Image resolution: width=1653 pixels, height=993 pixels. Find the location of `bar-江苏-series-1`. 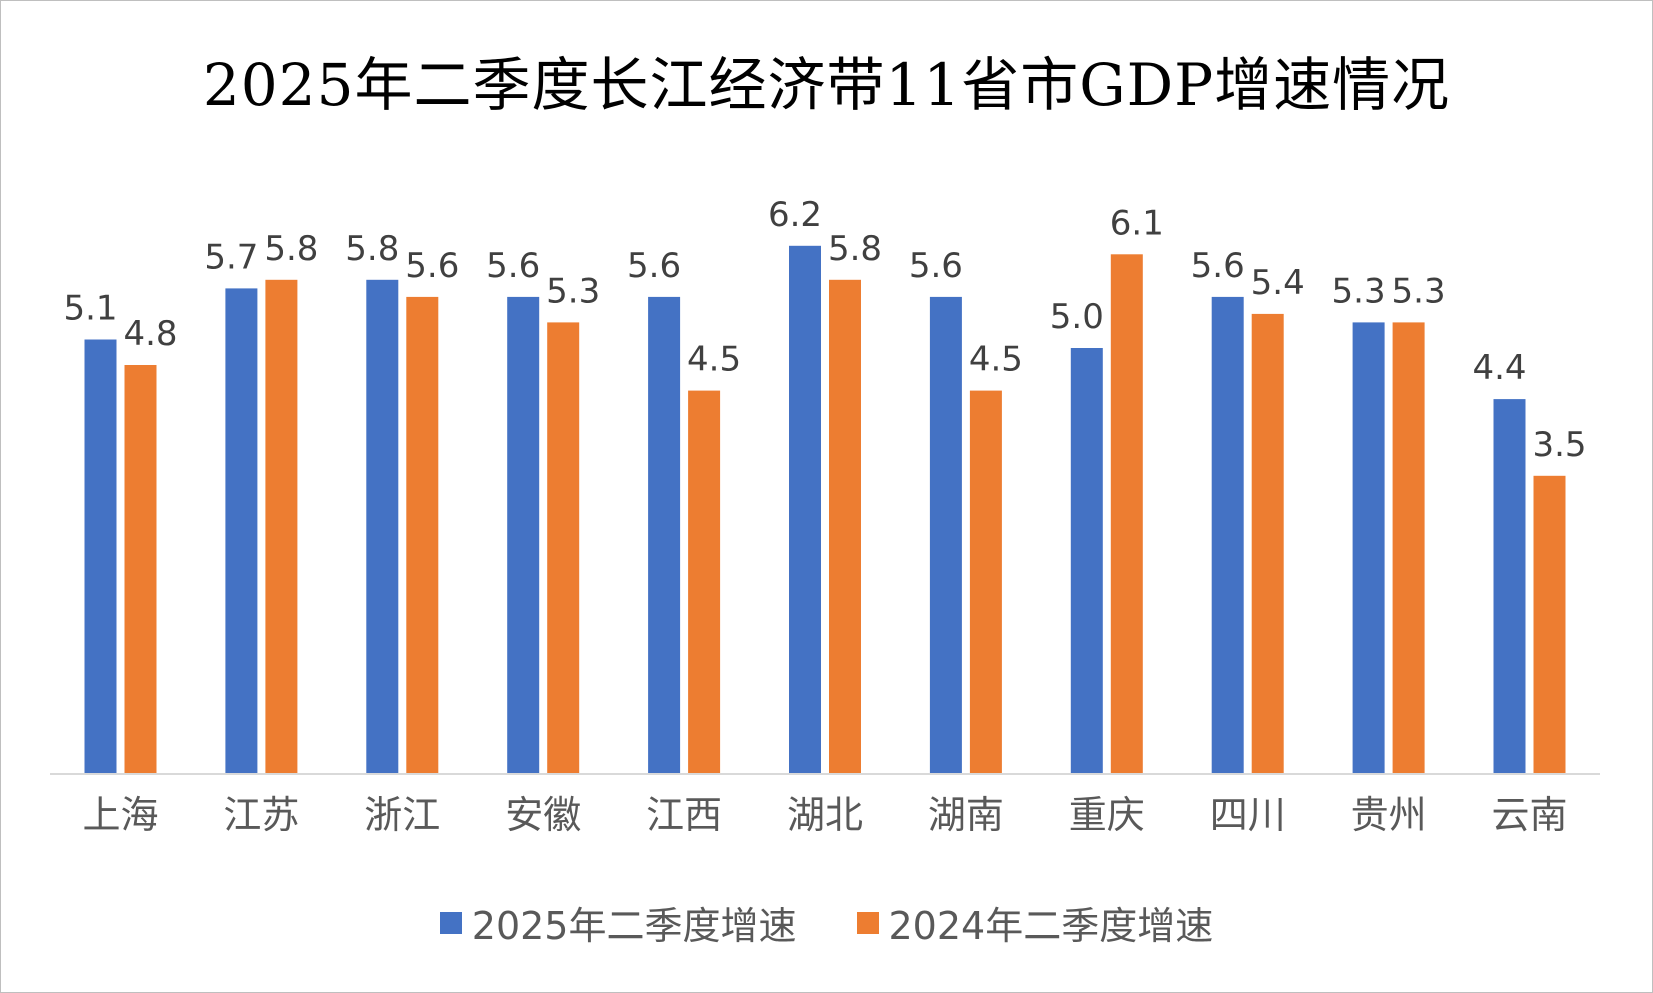

bar-江苏-series-1 is located at coordinates (281, 526).